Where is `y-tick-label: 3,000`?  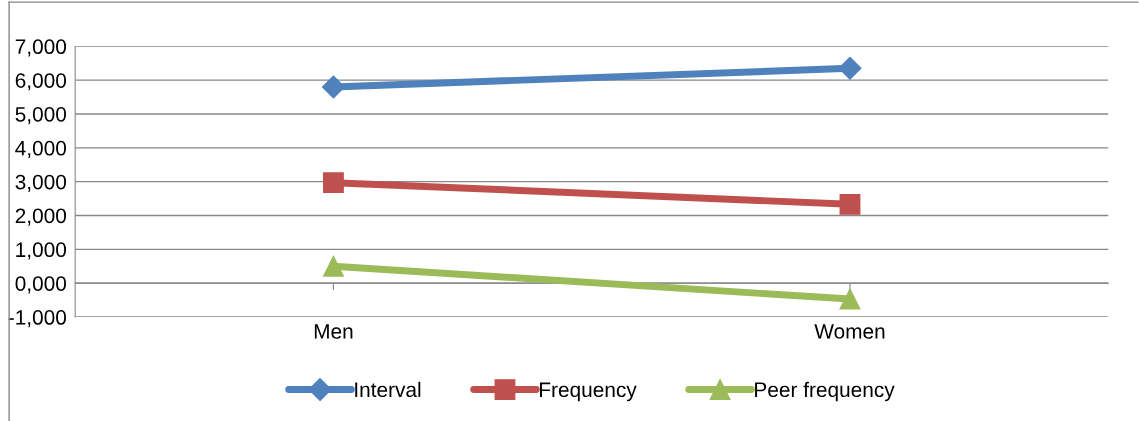 y-tick-label: 3,000 is located at coordinates (41, 183).